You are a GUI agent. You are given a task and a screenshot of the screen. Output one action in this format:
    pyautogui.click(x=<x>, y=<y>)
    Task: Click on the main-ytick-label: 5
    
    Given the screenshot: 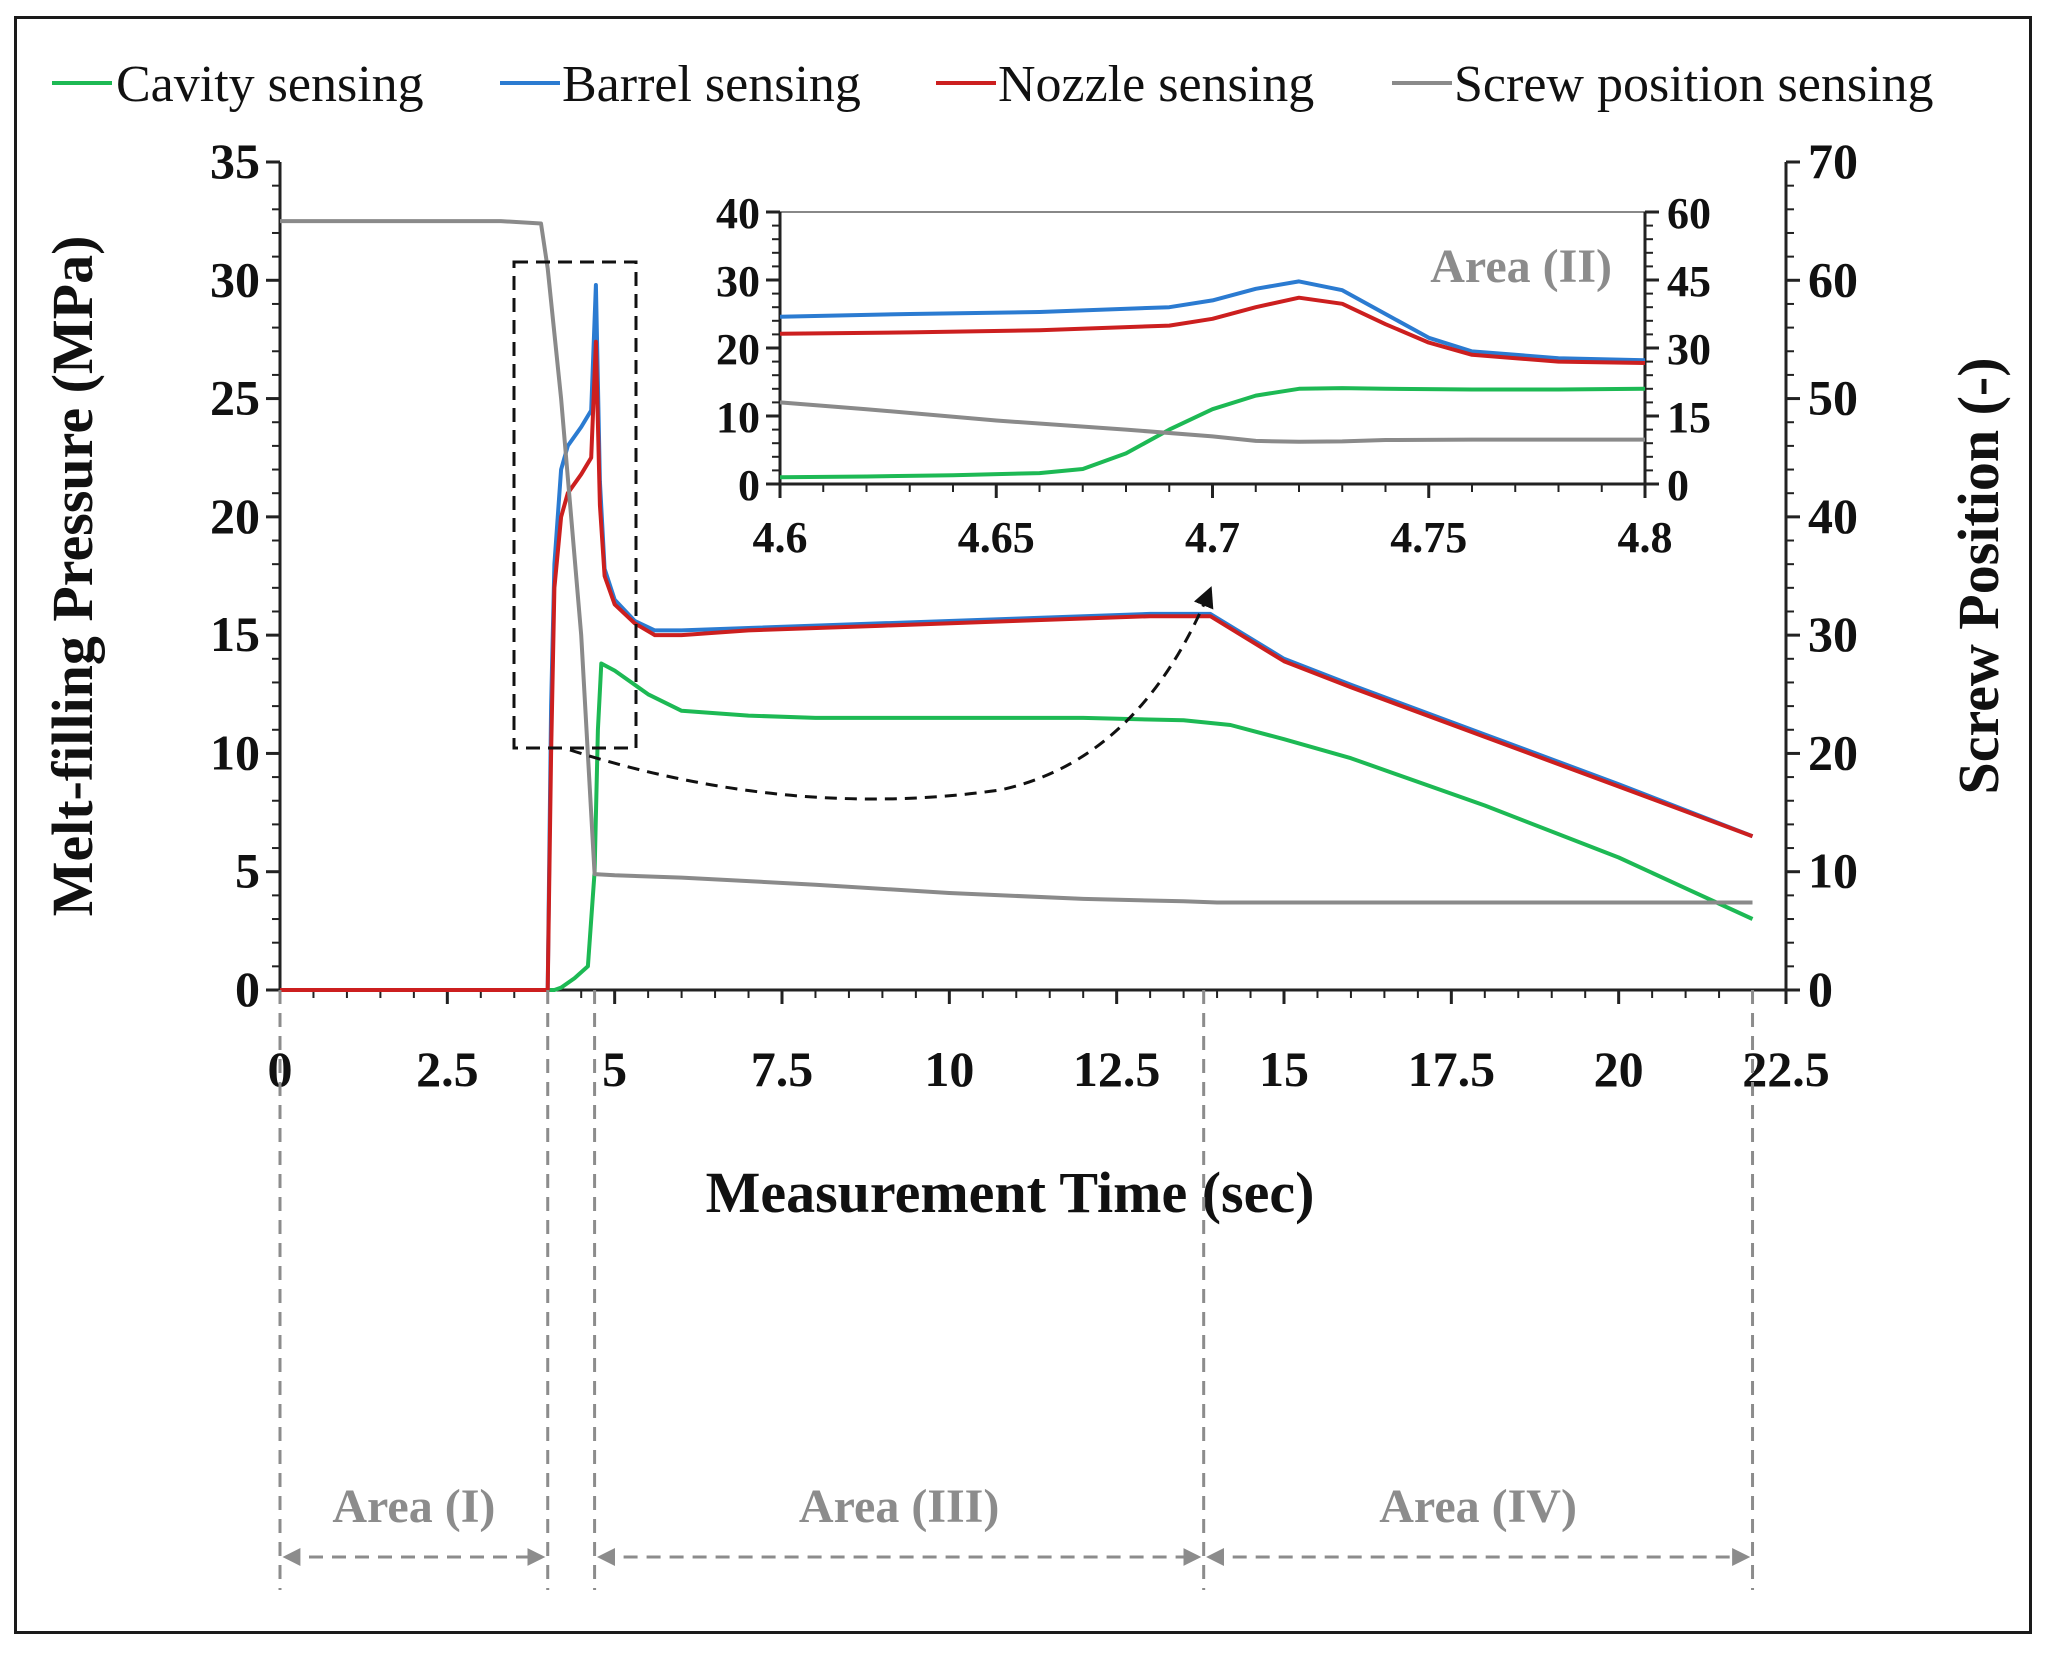 What is the action you would take?
    pyautogui.click(x=247, y=871)
    